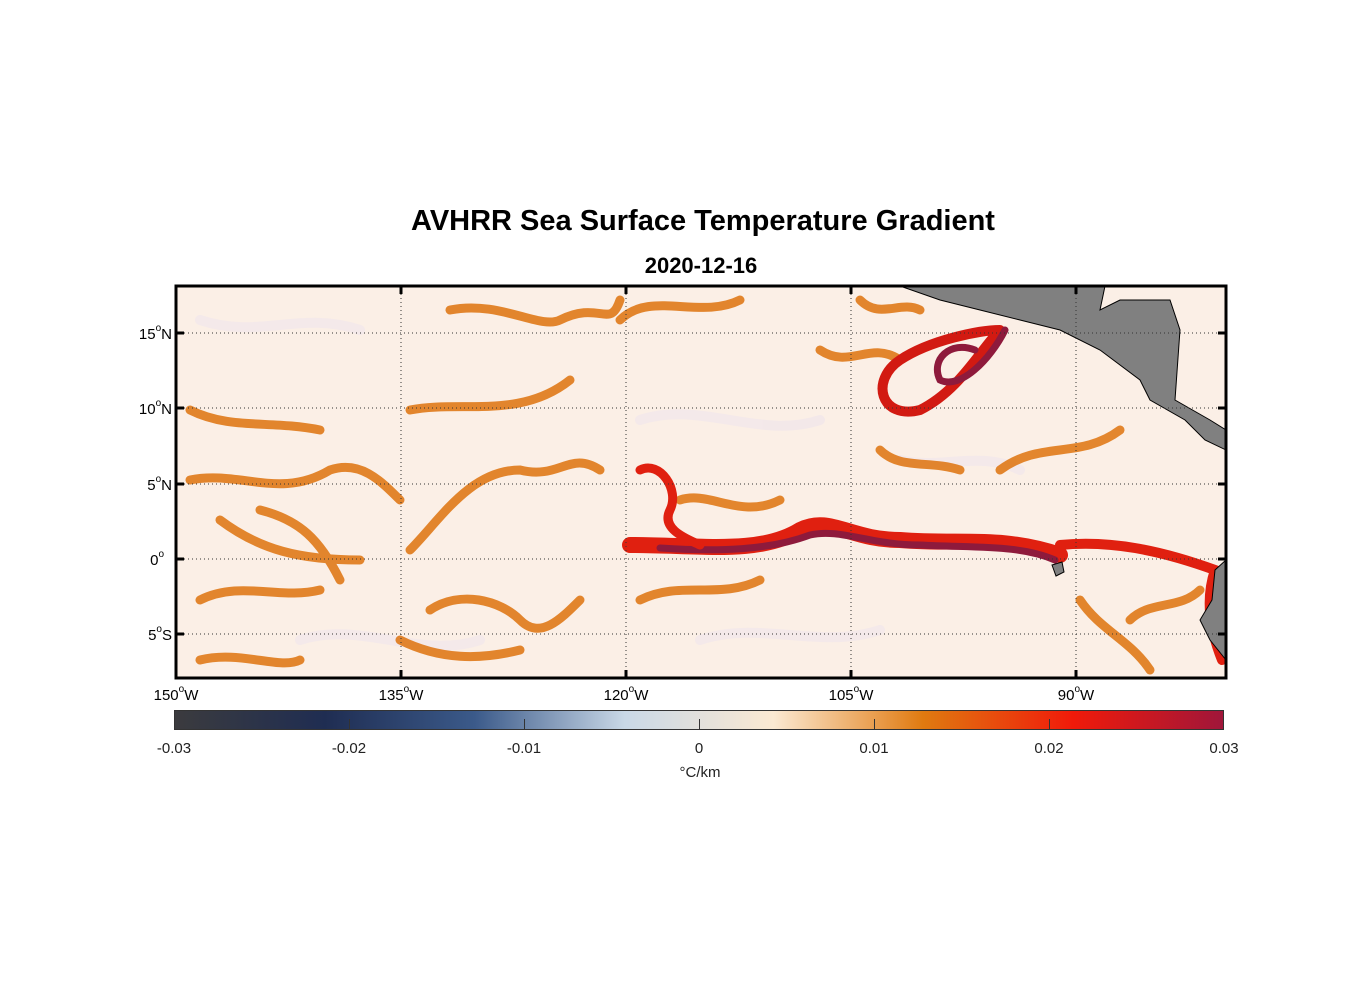 The height and width of the screenshot is (1000, 1356). Describe the element at coordinates (626, 694) in the screenshot. I see `lon-label: 120oW` at that location.